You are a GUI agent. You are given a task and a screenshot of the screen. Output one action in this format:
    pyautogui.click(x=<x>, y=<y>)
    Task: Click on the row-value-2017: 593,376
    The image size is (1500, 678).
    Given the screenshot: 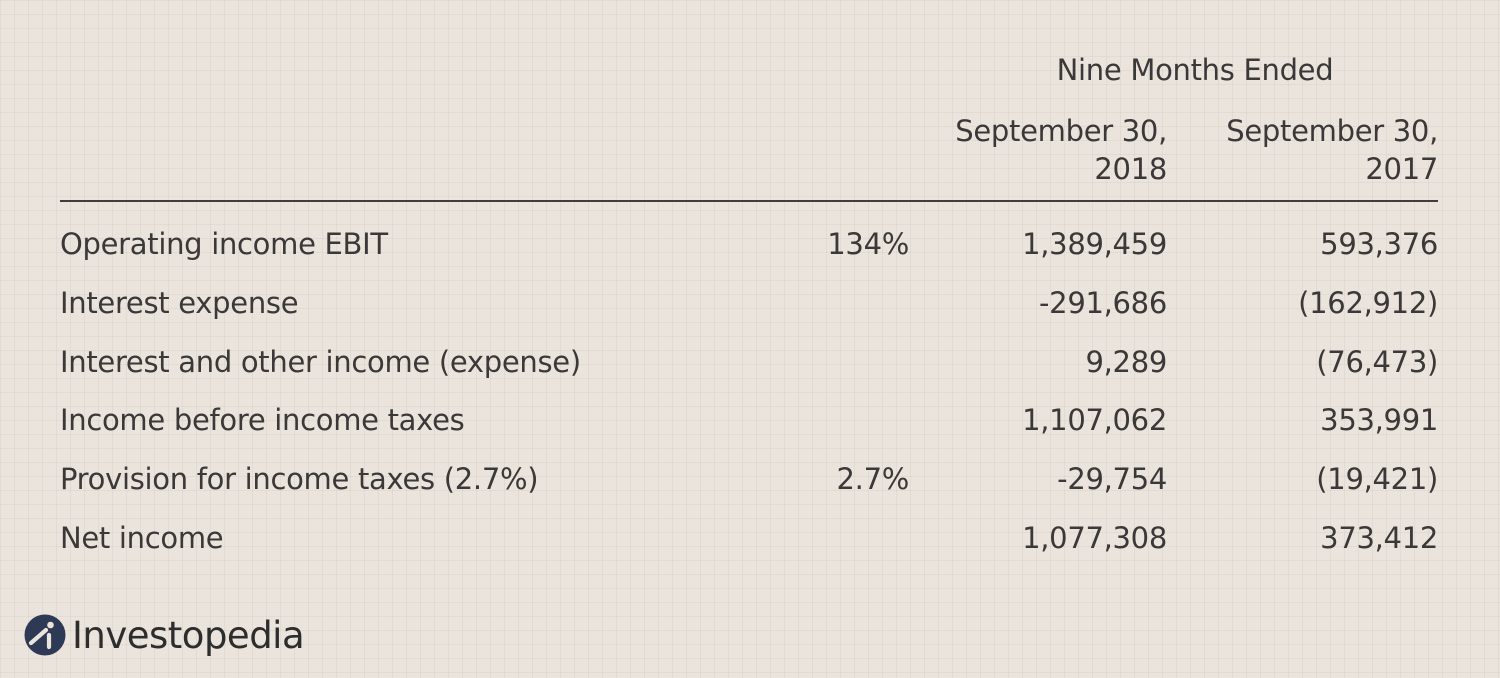 What is the action you would take?
    pyautogui.click(x=1379, y=244)
    